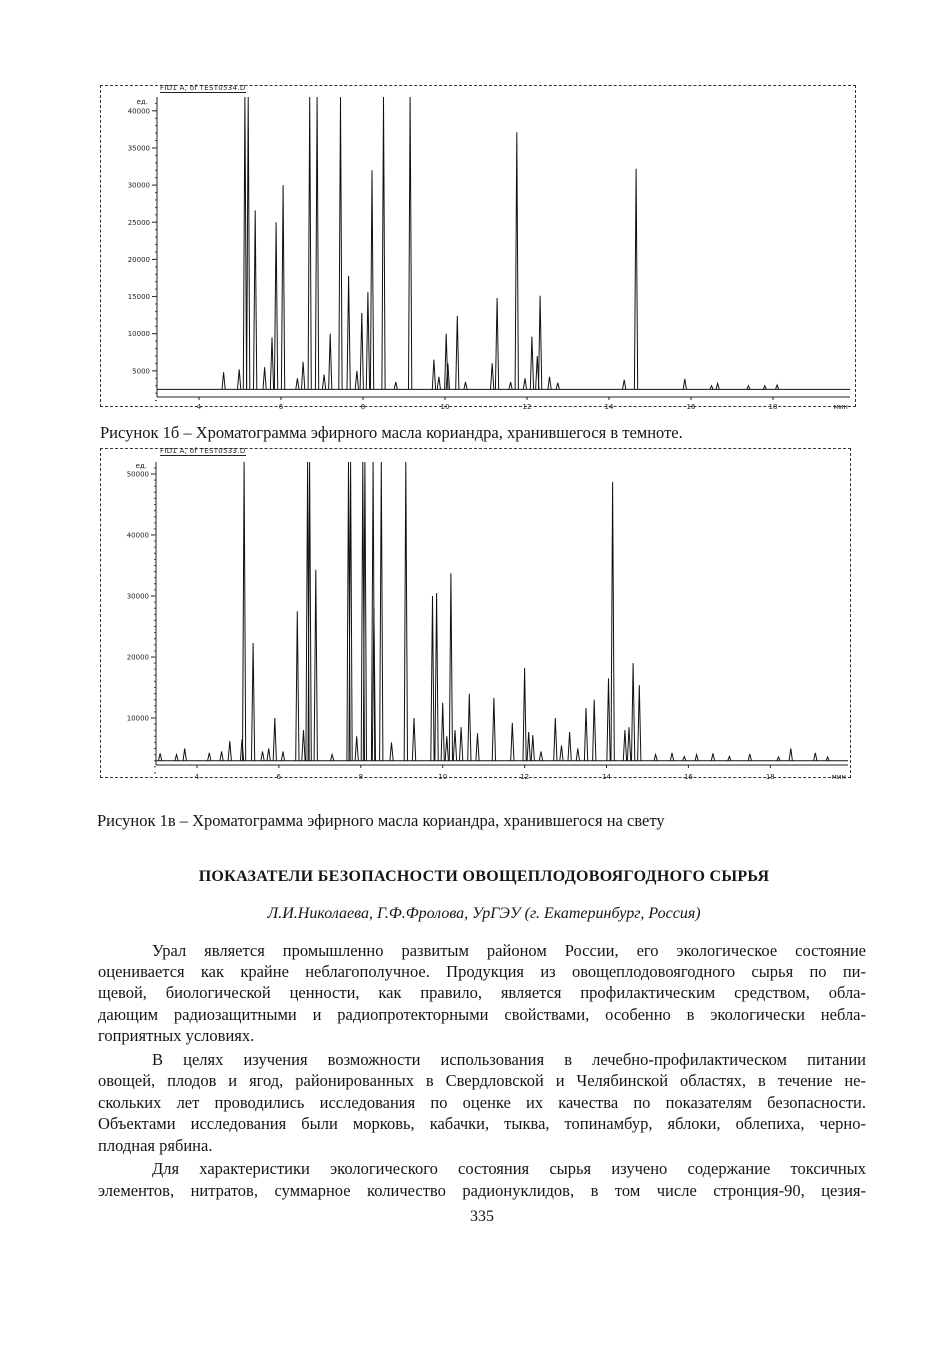  What do you see at coordinates (139, 223) in the screenshot?
I see `y-tick-label: 25000` at bounding box center [139, 223].